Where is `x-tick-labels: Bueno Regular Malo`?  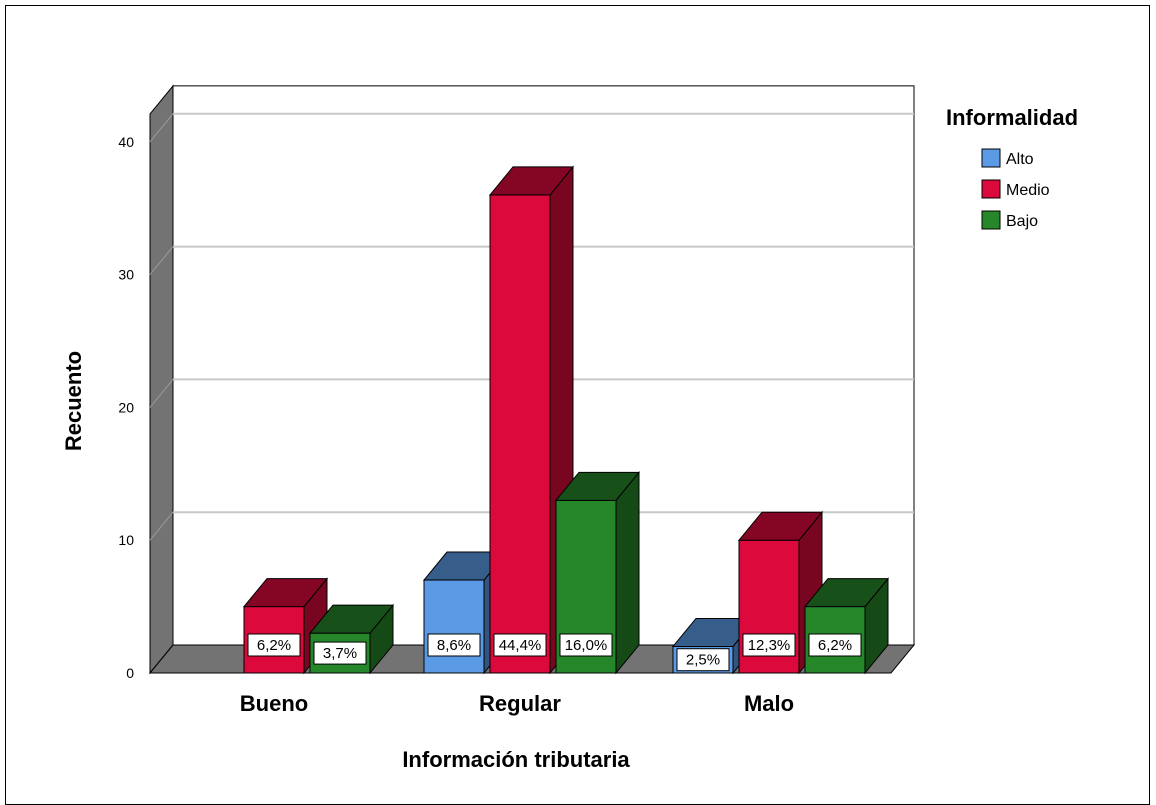
x-tick-labels: Bueno Regular Malo is located at coordinates (517, 703).